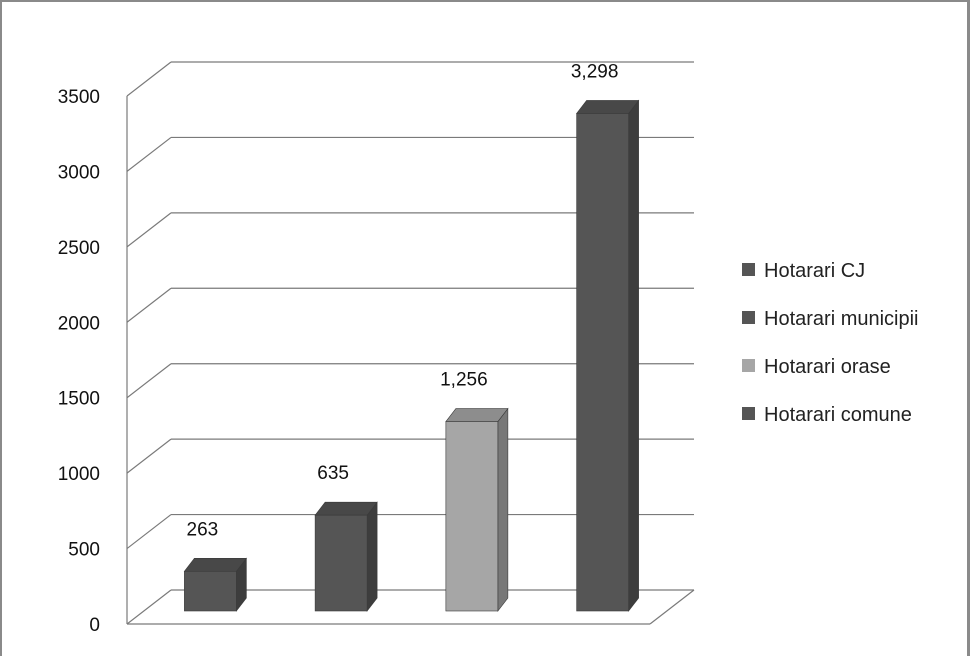 The height and width of the screenshot is (658, 970). What do you see at coordinates (595, 71) in the screenshot?
I see `data-label: 3,298` at bounding box center [595, 71].